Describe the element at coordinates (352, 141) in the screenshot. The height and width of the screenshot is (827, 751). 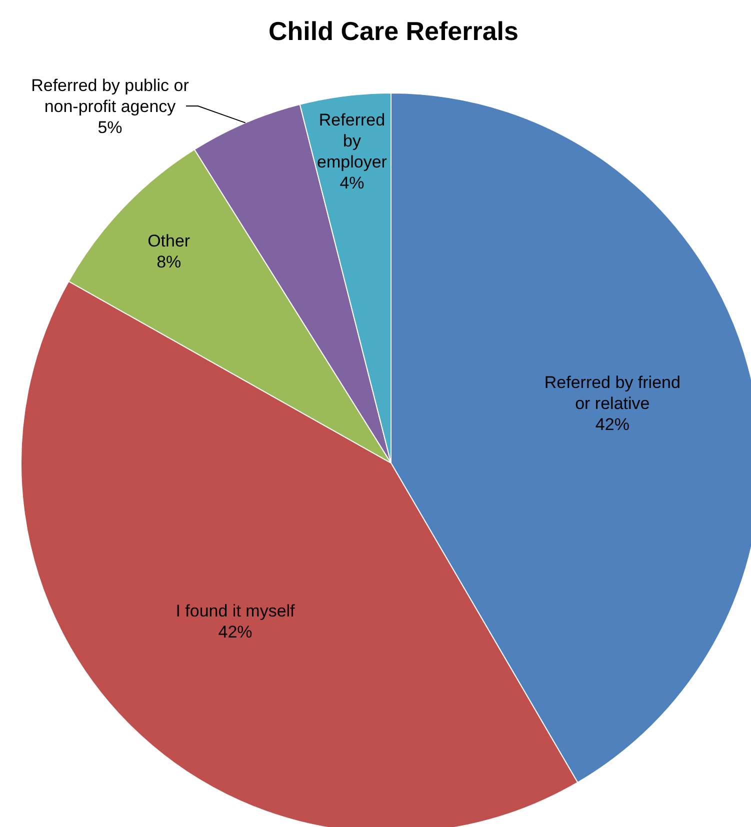
I see `slice-label: Referred by employer` at that location.